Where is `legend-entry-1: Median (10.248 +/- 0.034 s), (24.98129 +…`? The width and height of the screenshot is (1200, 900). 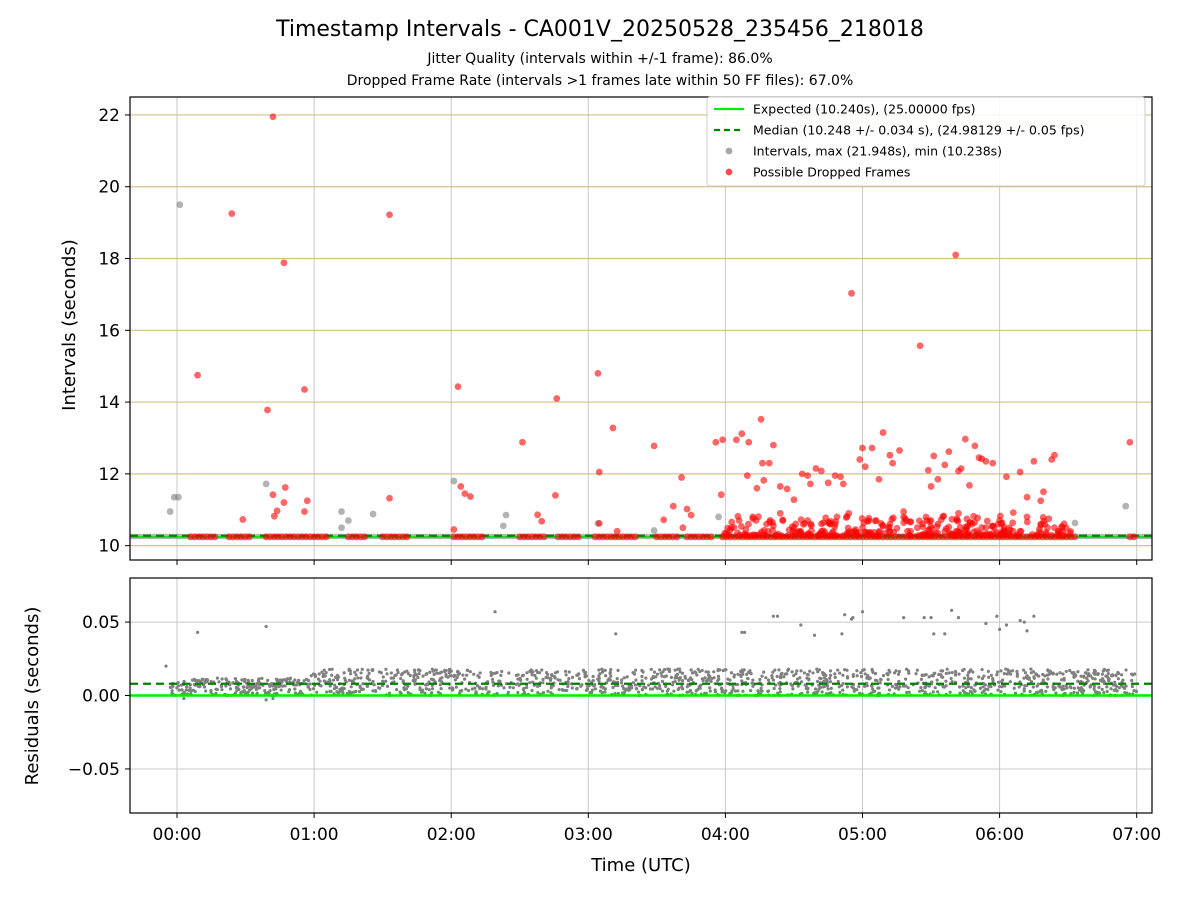 legend-entry-1: Median (10.248 +/- 0.034 s), (24.98129 +… is located at coordinates (918, 130).